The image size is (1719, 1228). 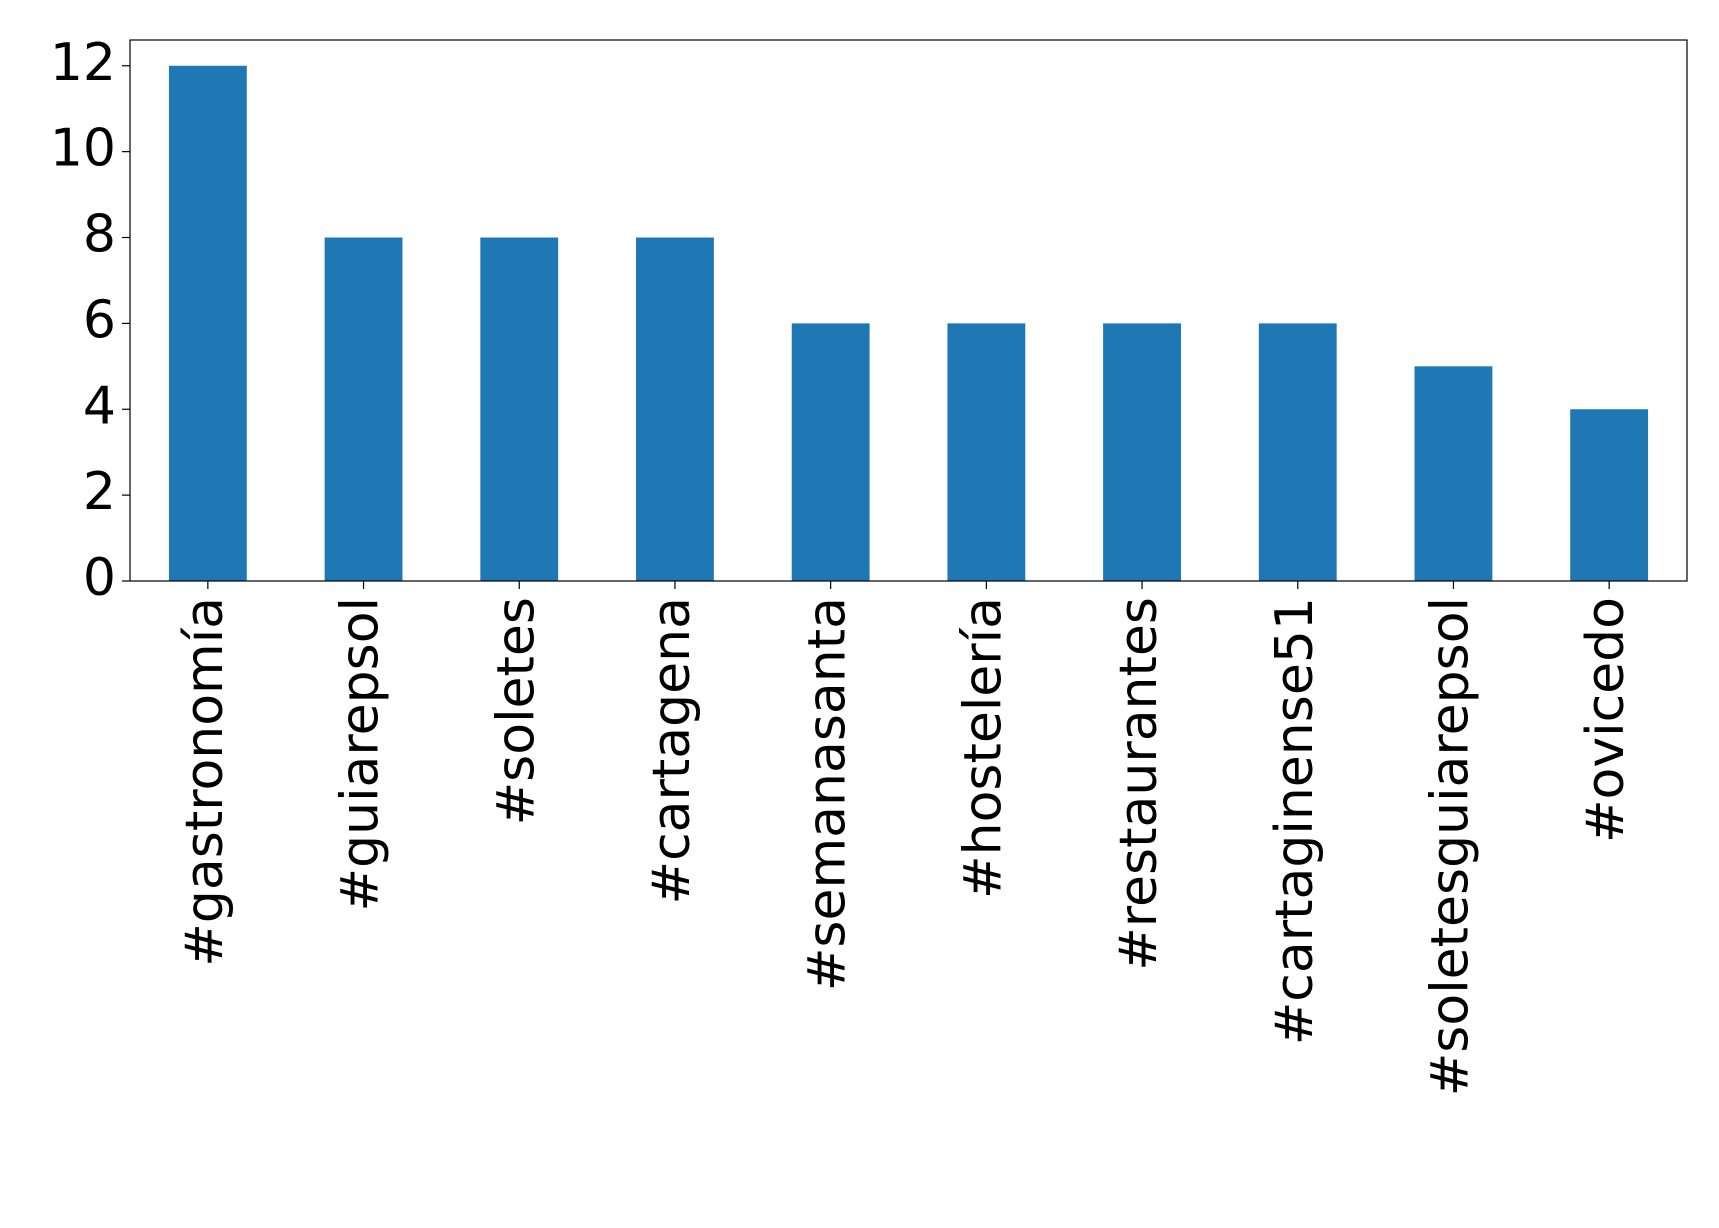 What do you see at coordinates (99, 578) in the screenshot?
I see `y-tick-label: 0` at bounding box center [99, 578].